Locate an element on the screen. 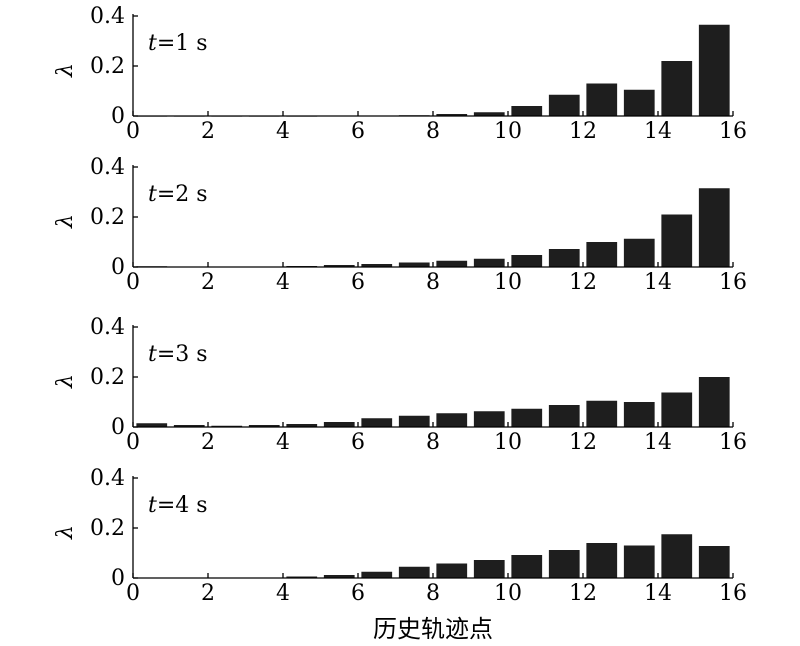 The height and width of the screenshot is (646, 800). annotation-value: =4 s is located at coordinates (182, 505).